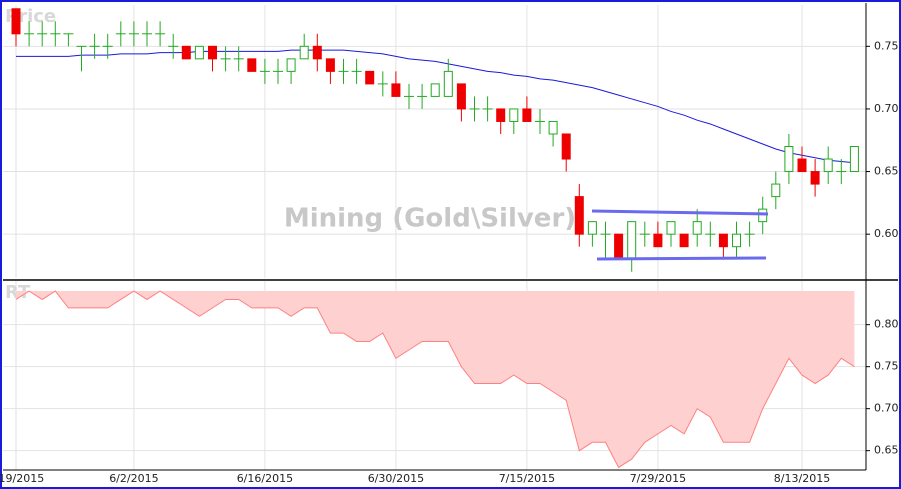 The height and width of the screenshot is (489, 901). Describe the element at coordinates (886, 324) in the screenshot. I see `y-tick-label: 0.80` at that location.